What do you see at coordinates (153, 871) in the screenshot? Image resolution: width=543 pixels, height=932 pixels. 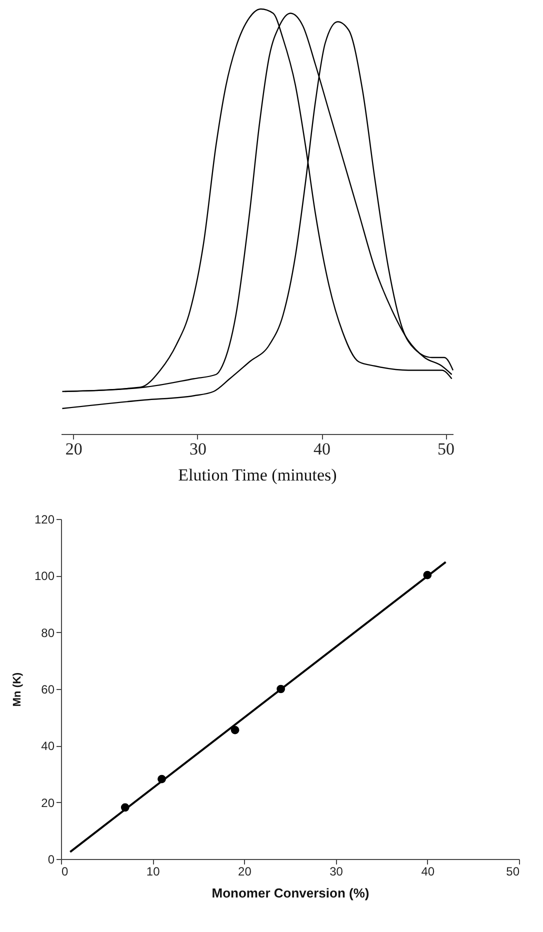 I see `x-tick-label: 10` at bounding box center [153, 871].